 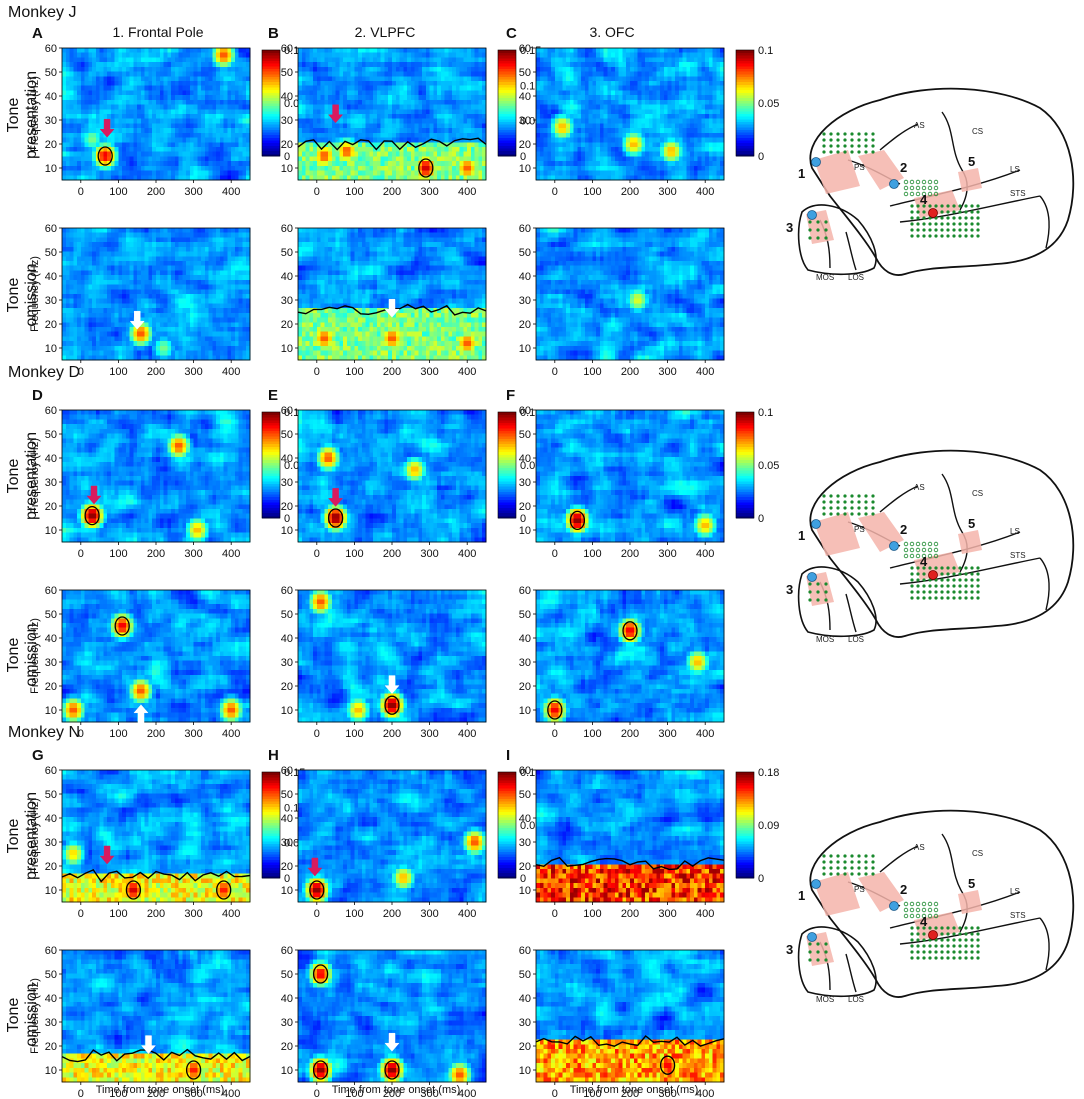 What do you see at coordinates (51, 73) in the screenshot?
I see `y-tick-label: 50` at bounding box center [51, 73].